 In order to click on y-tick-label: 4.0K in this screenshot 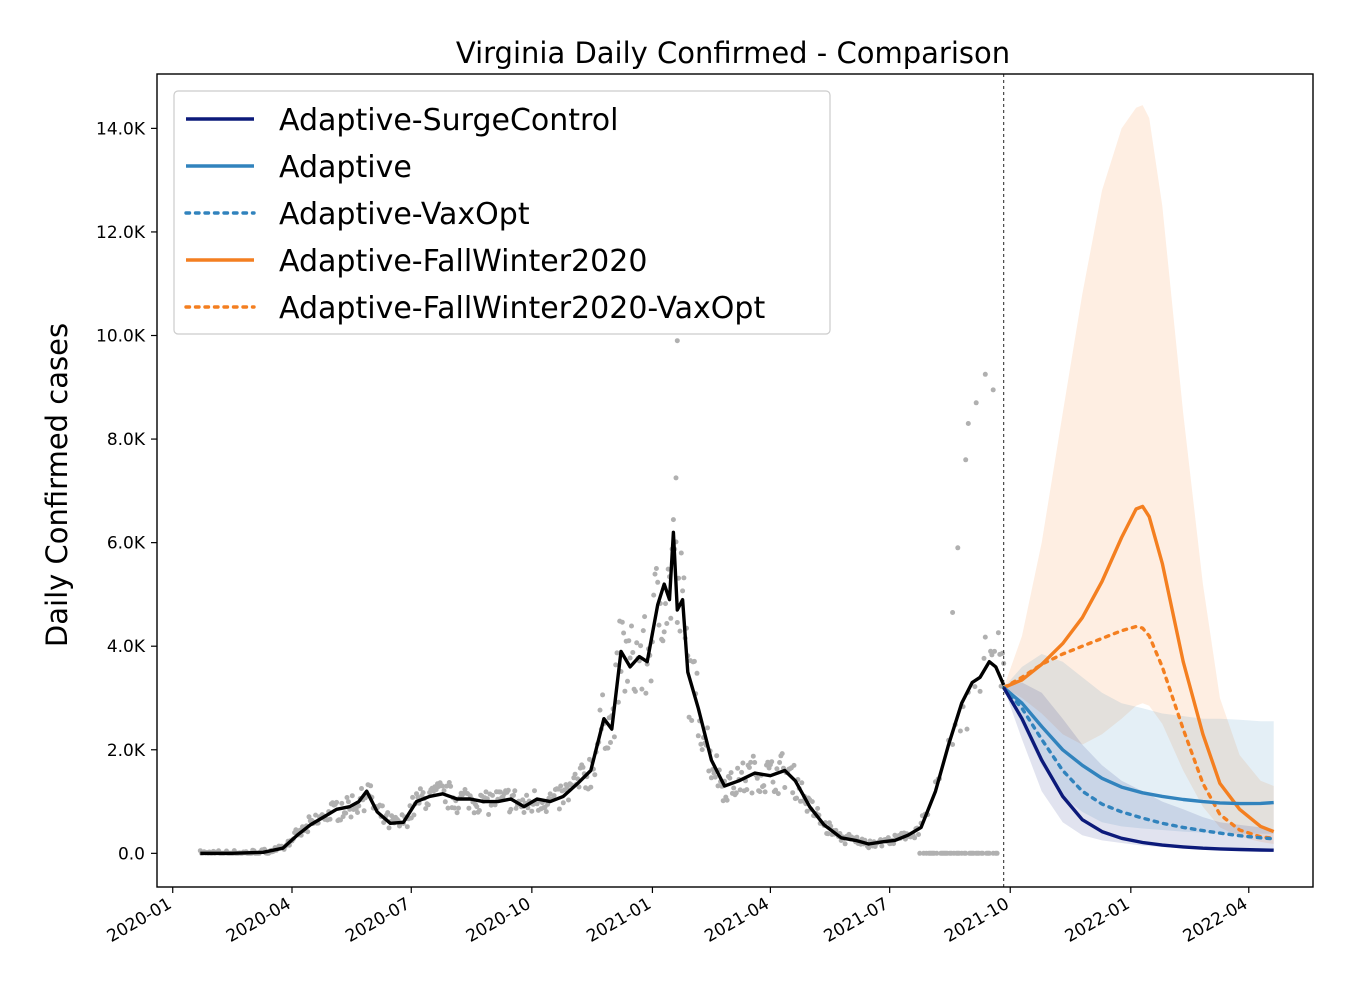, I will do `click(126, 647)`.